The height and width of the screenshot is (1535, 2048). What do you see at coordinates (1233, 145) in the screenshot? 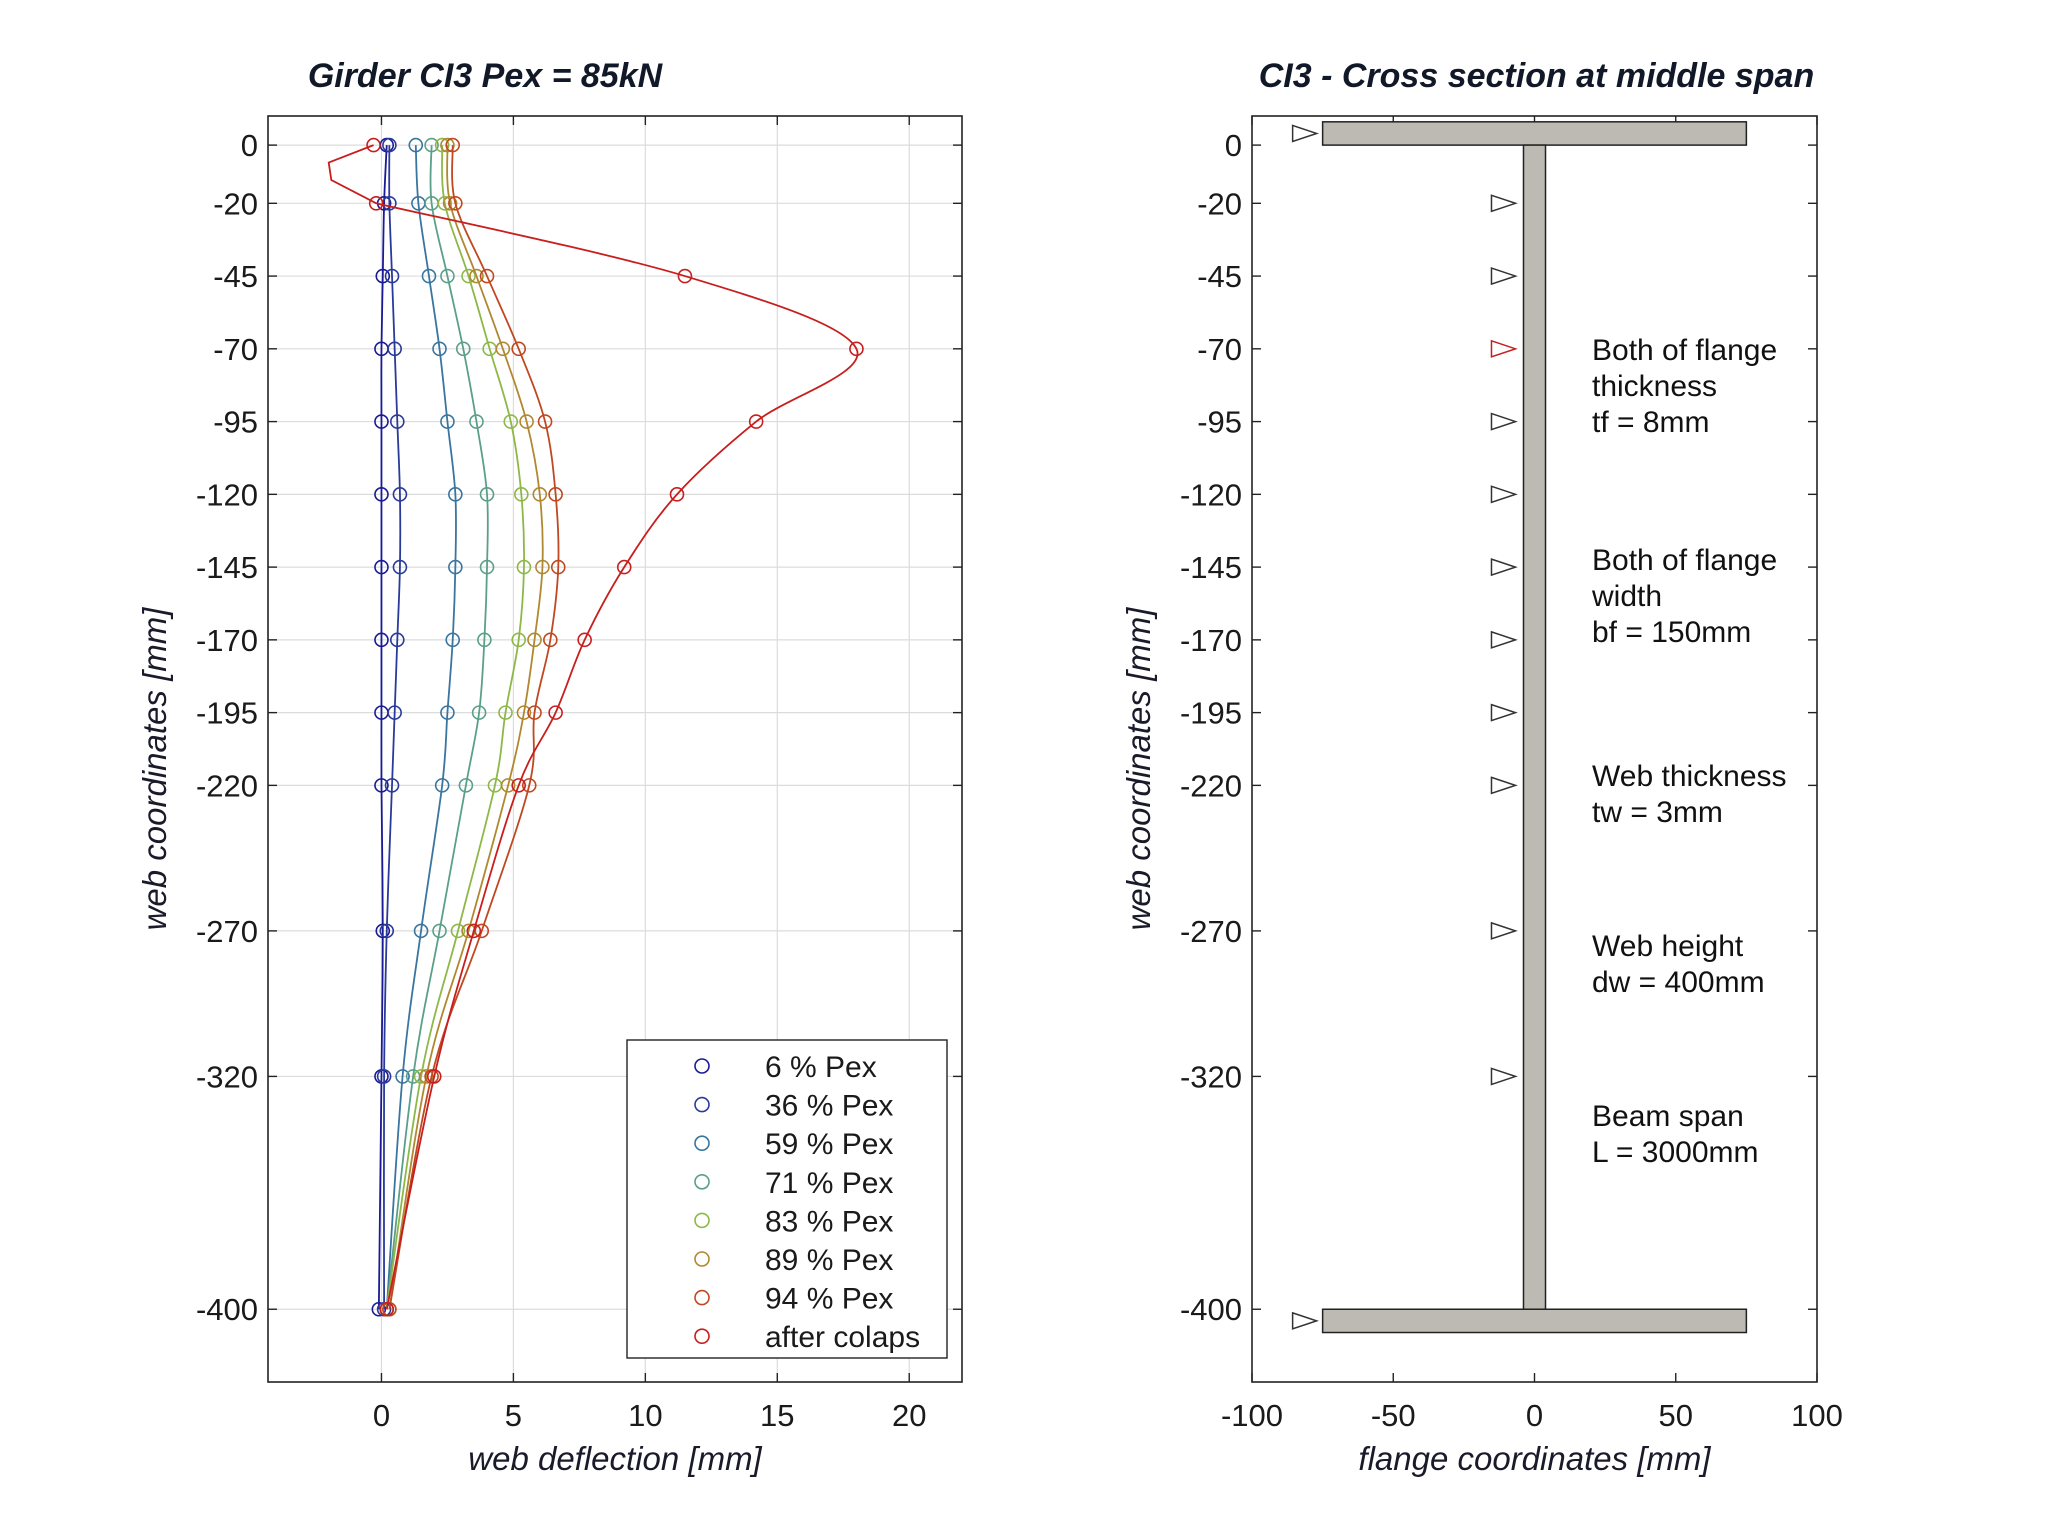
I see `y-tick-label: 0` at bounding box center [1233, 145].